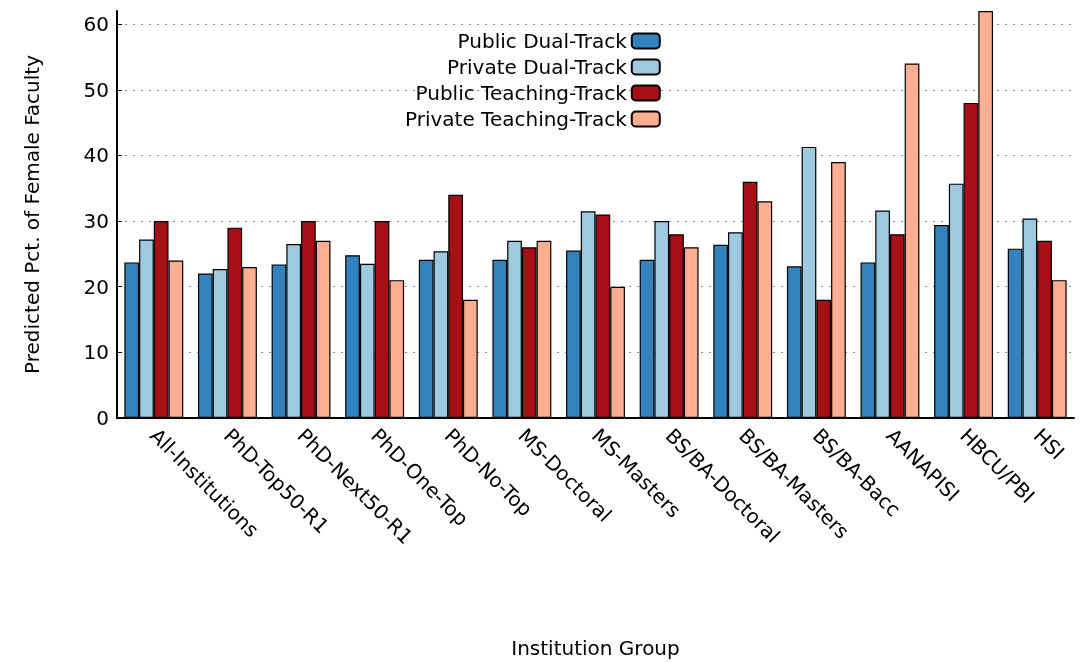 The height and width of the screenshot is (663, 1086). What do you see at coordinates (595, 648) in the screenshot?
I see `x-axis-title: Institution Group` at bounding box center [595, 648].